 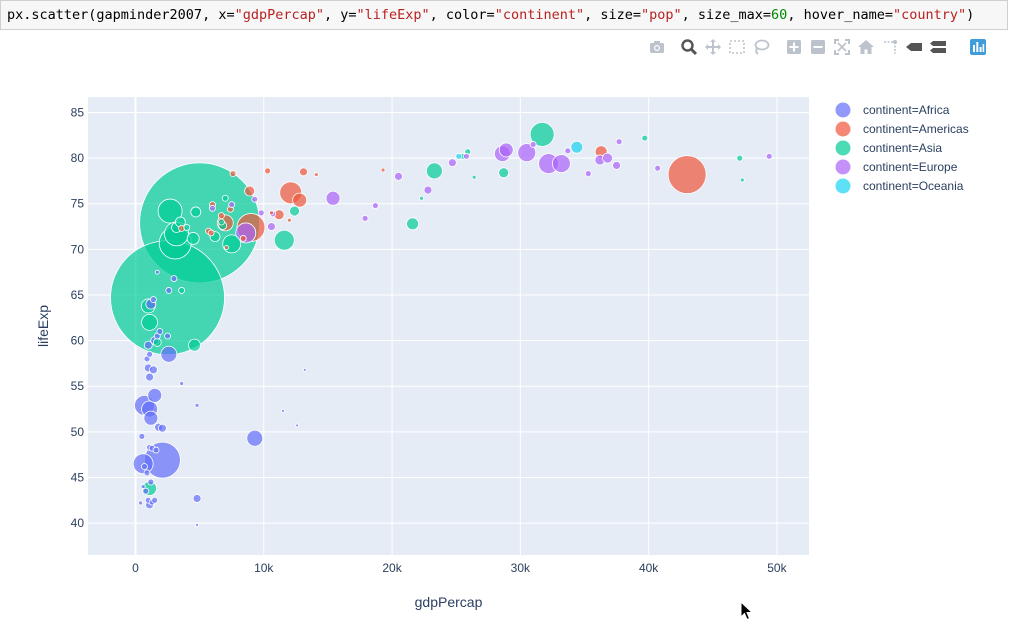 I want to click on lasso-icon, so click(x=761, y=47).